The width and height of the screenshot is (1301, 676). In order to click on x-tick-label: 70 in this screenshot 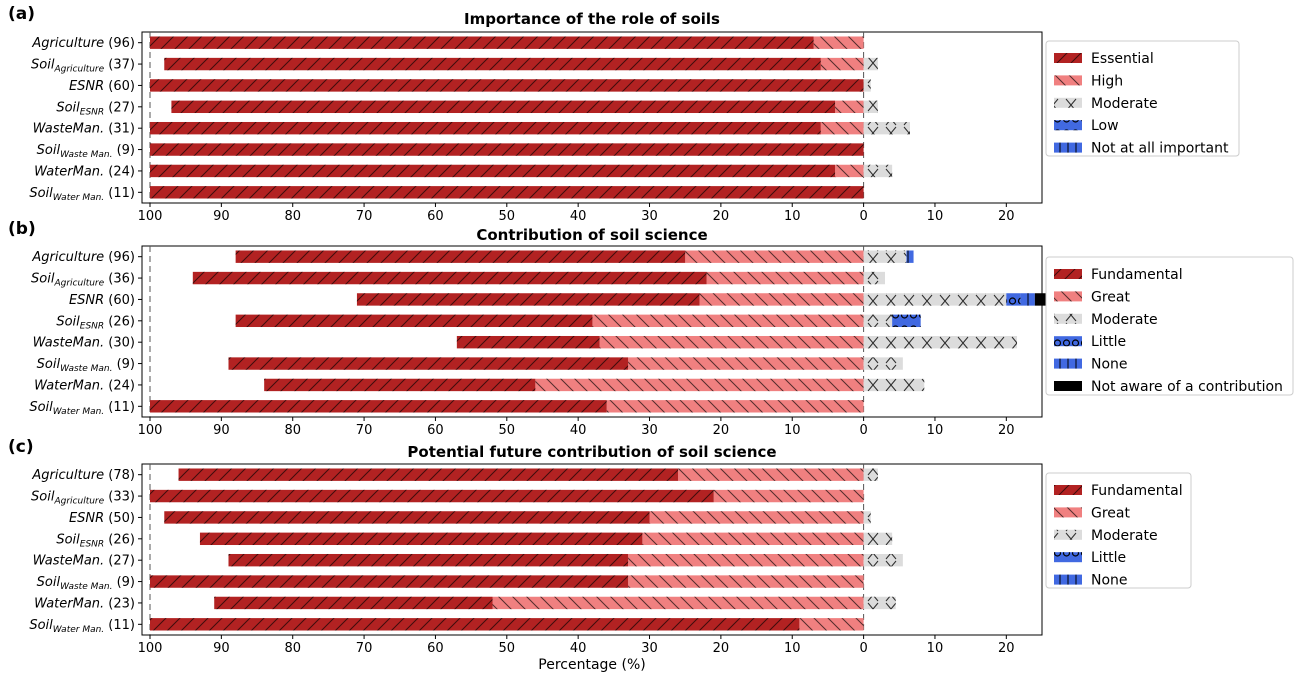, I will do `click(364, 648)`.